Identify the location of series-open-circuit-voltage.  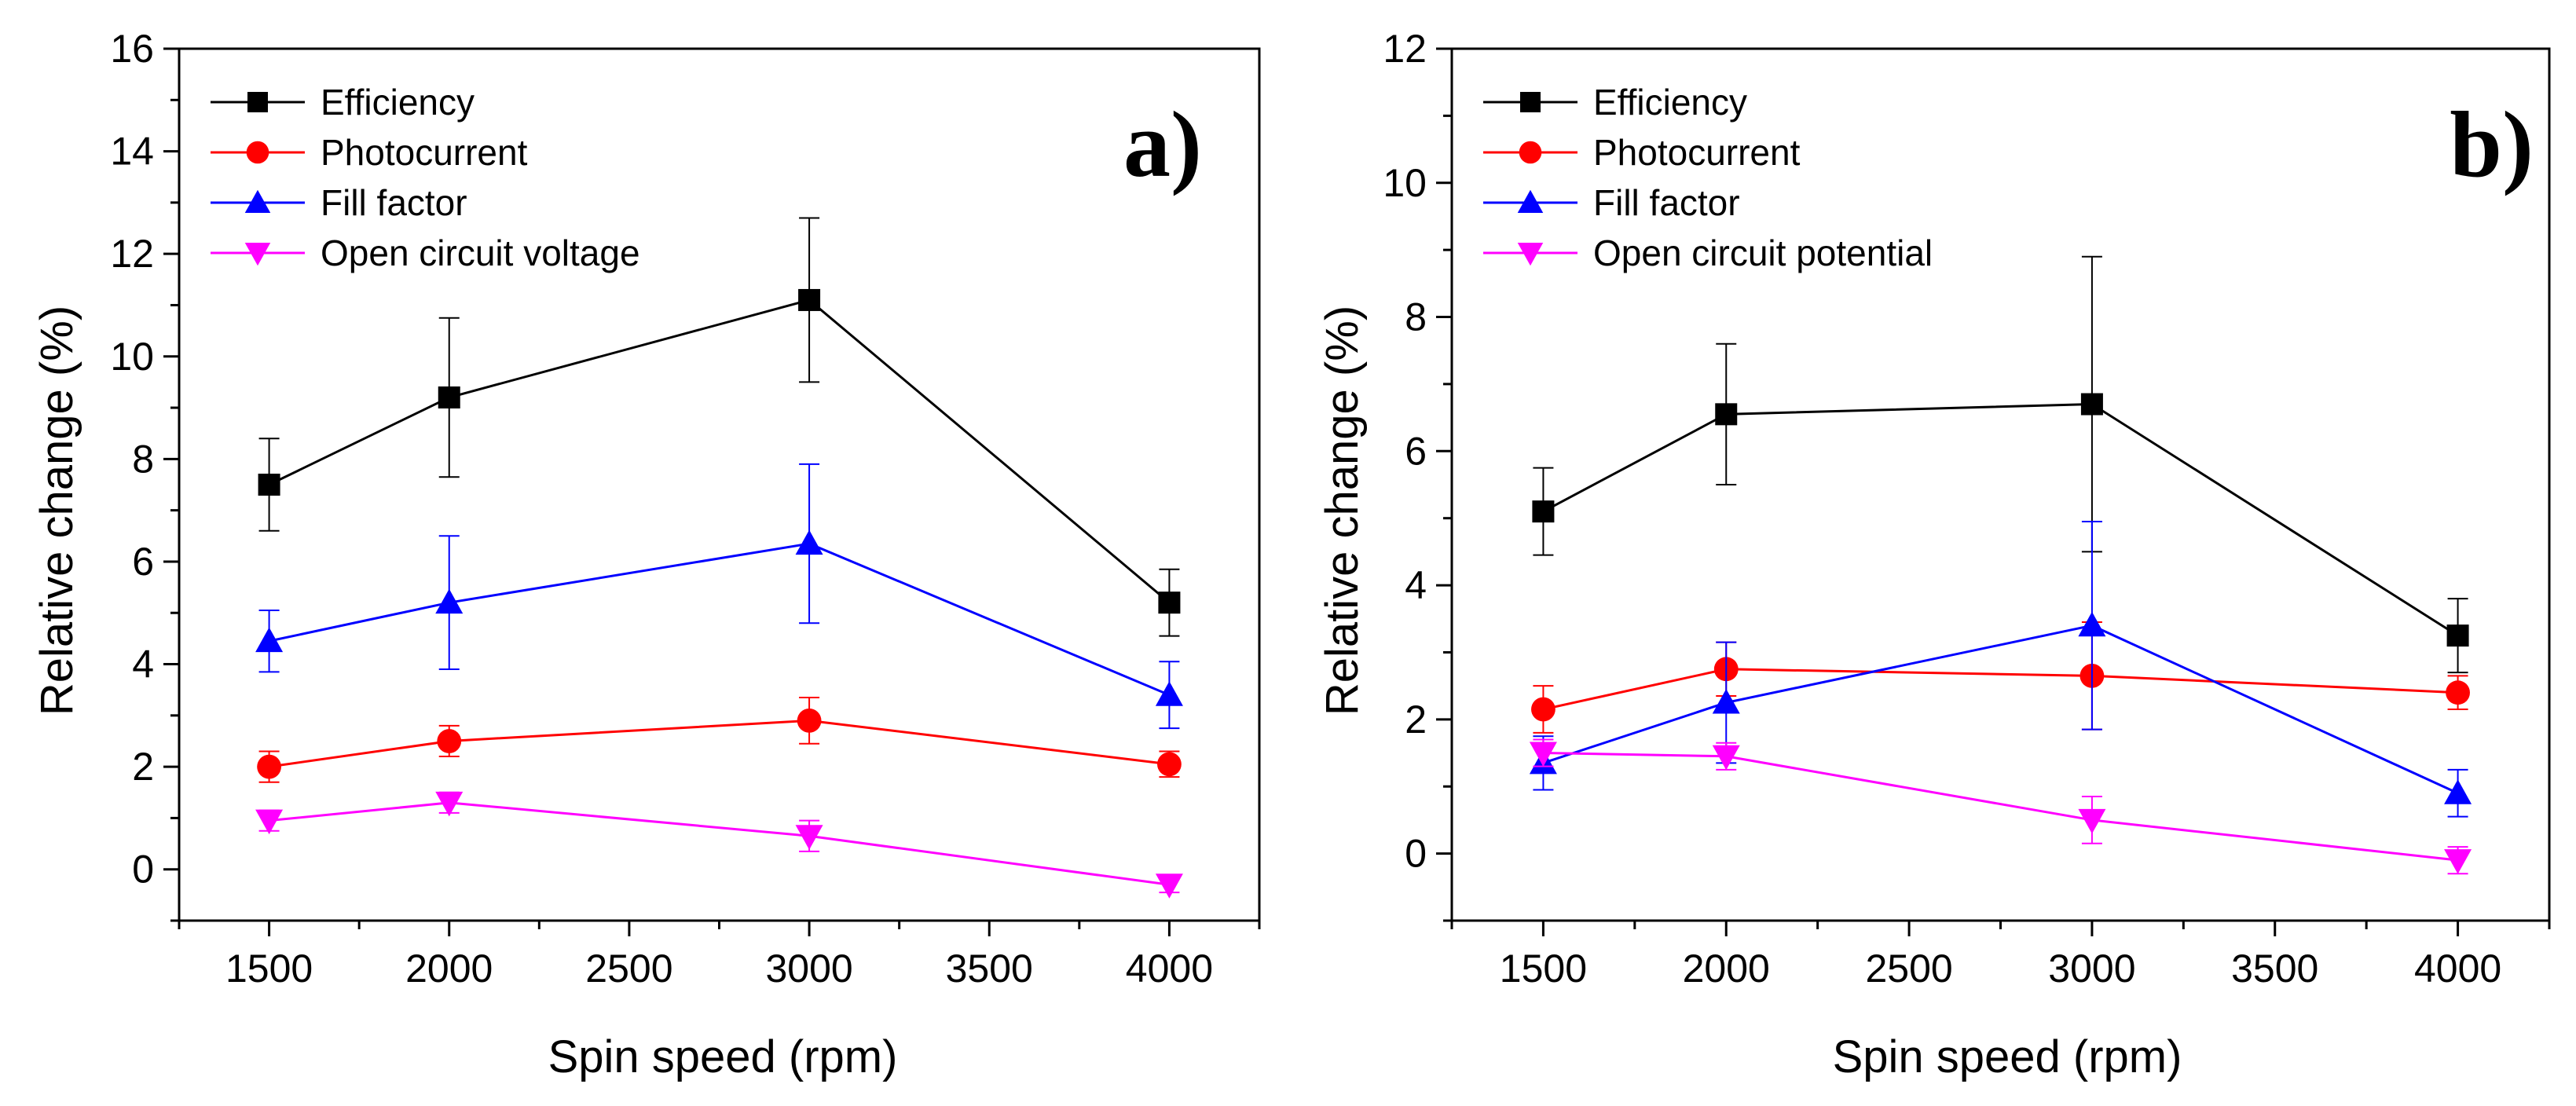
(719, 845).